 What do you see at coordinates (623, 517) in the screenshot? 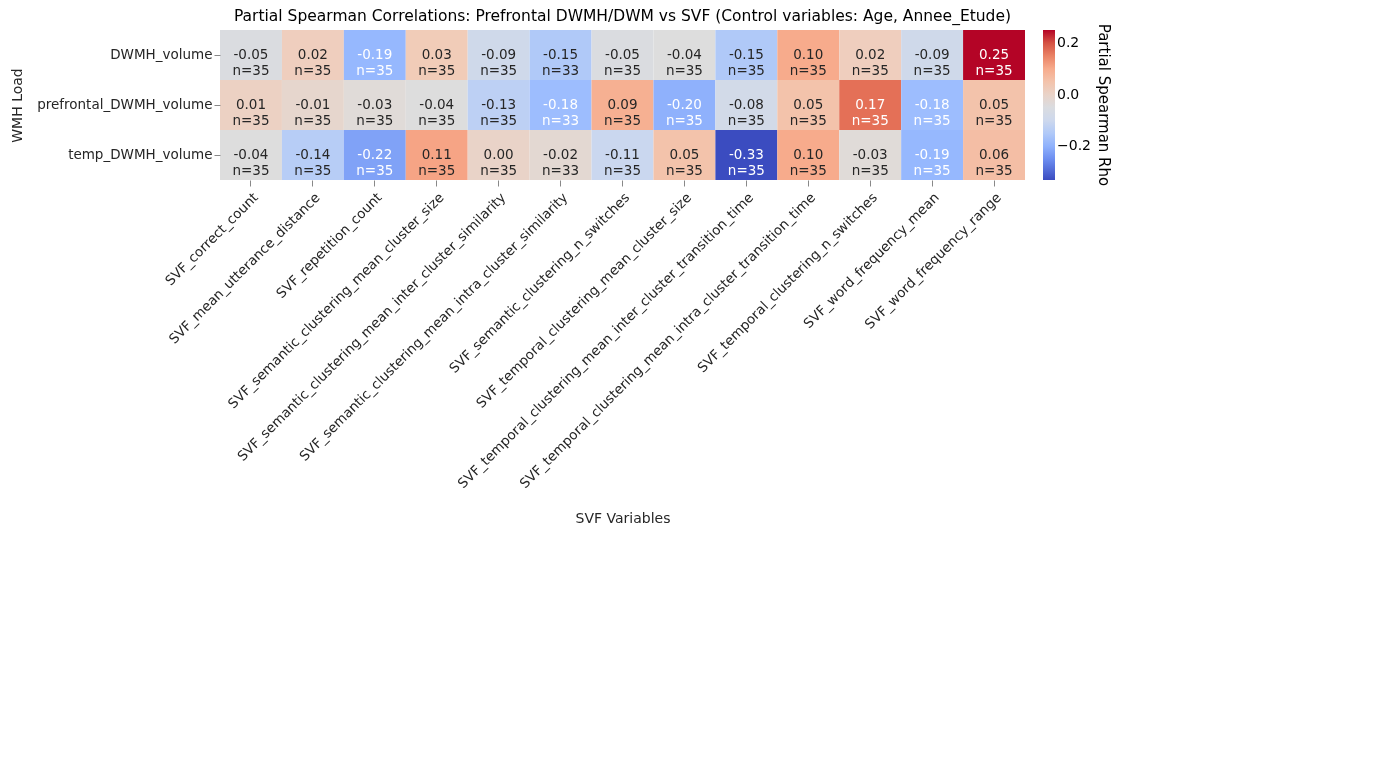
I see `x-axis-title: SVF Variables` at bounding box center [623, 517].